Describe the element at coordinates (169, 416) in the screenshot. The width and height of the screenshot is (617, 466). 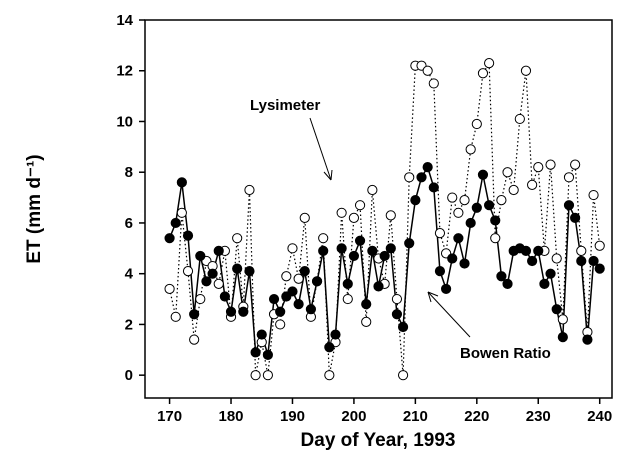
I see `x-tick-label: 170` at that location.